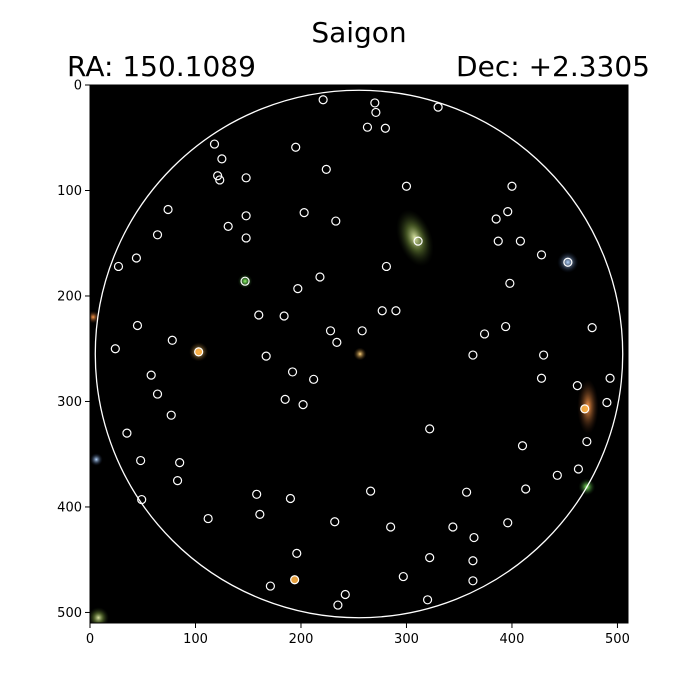 This screenshot has height=700, width=700. Describe the element at coordinates (73, 350) in the screenshot. I see `y-axis: 0 100 200 300 400 500` at that location.